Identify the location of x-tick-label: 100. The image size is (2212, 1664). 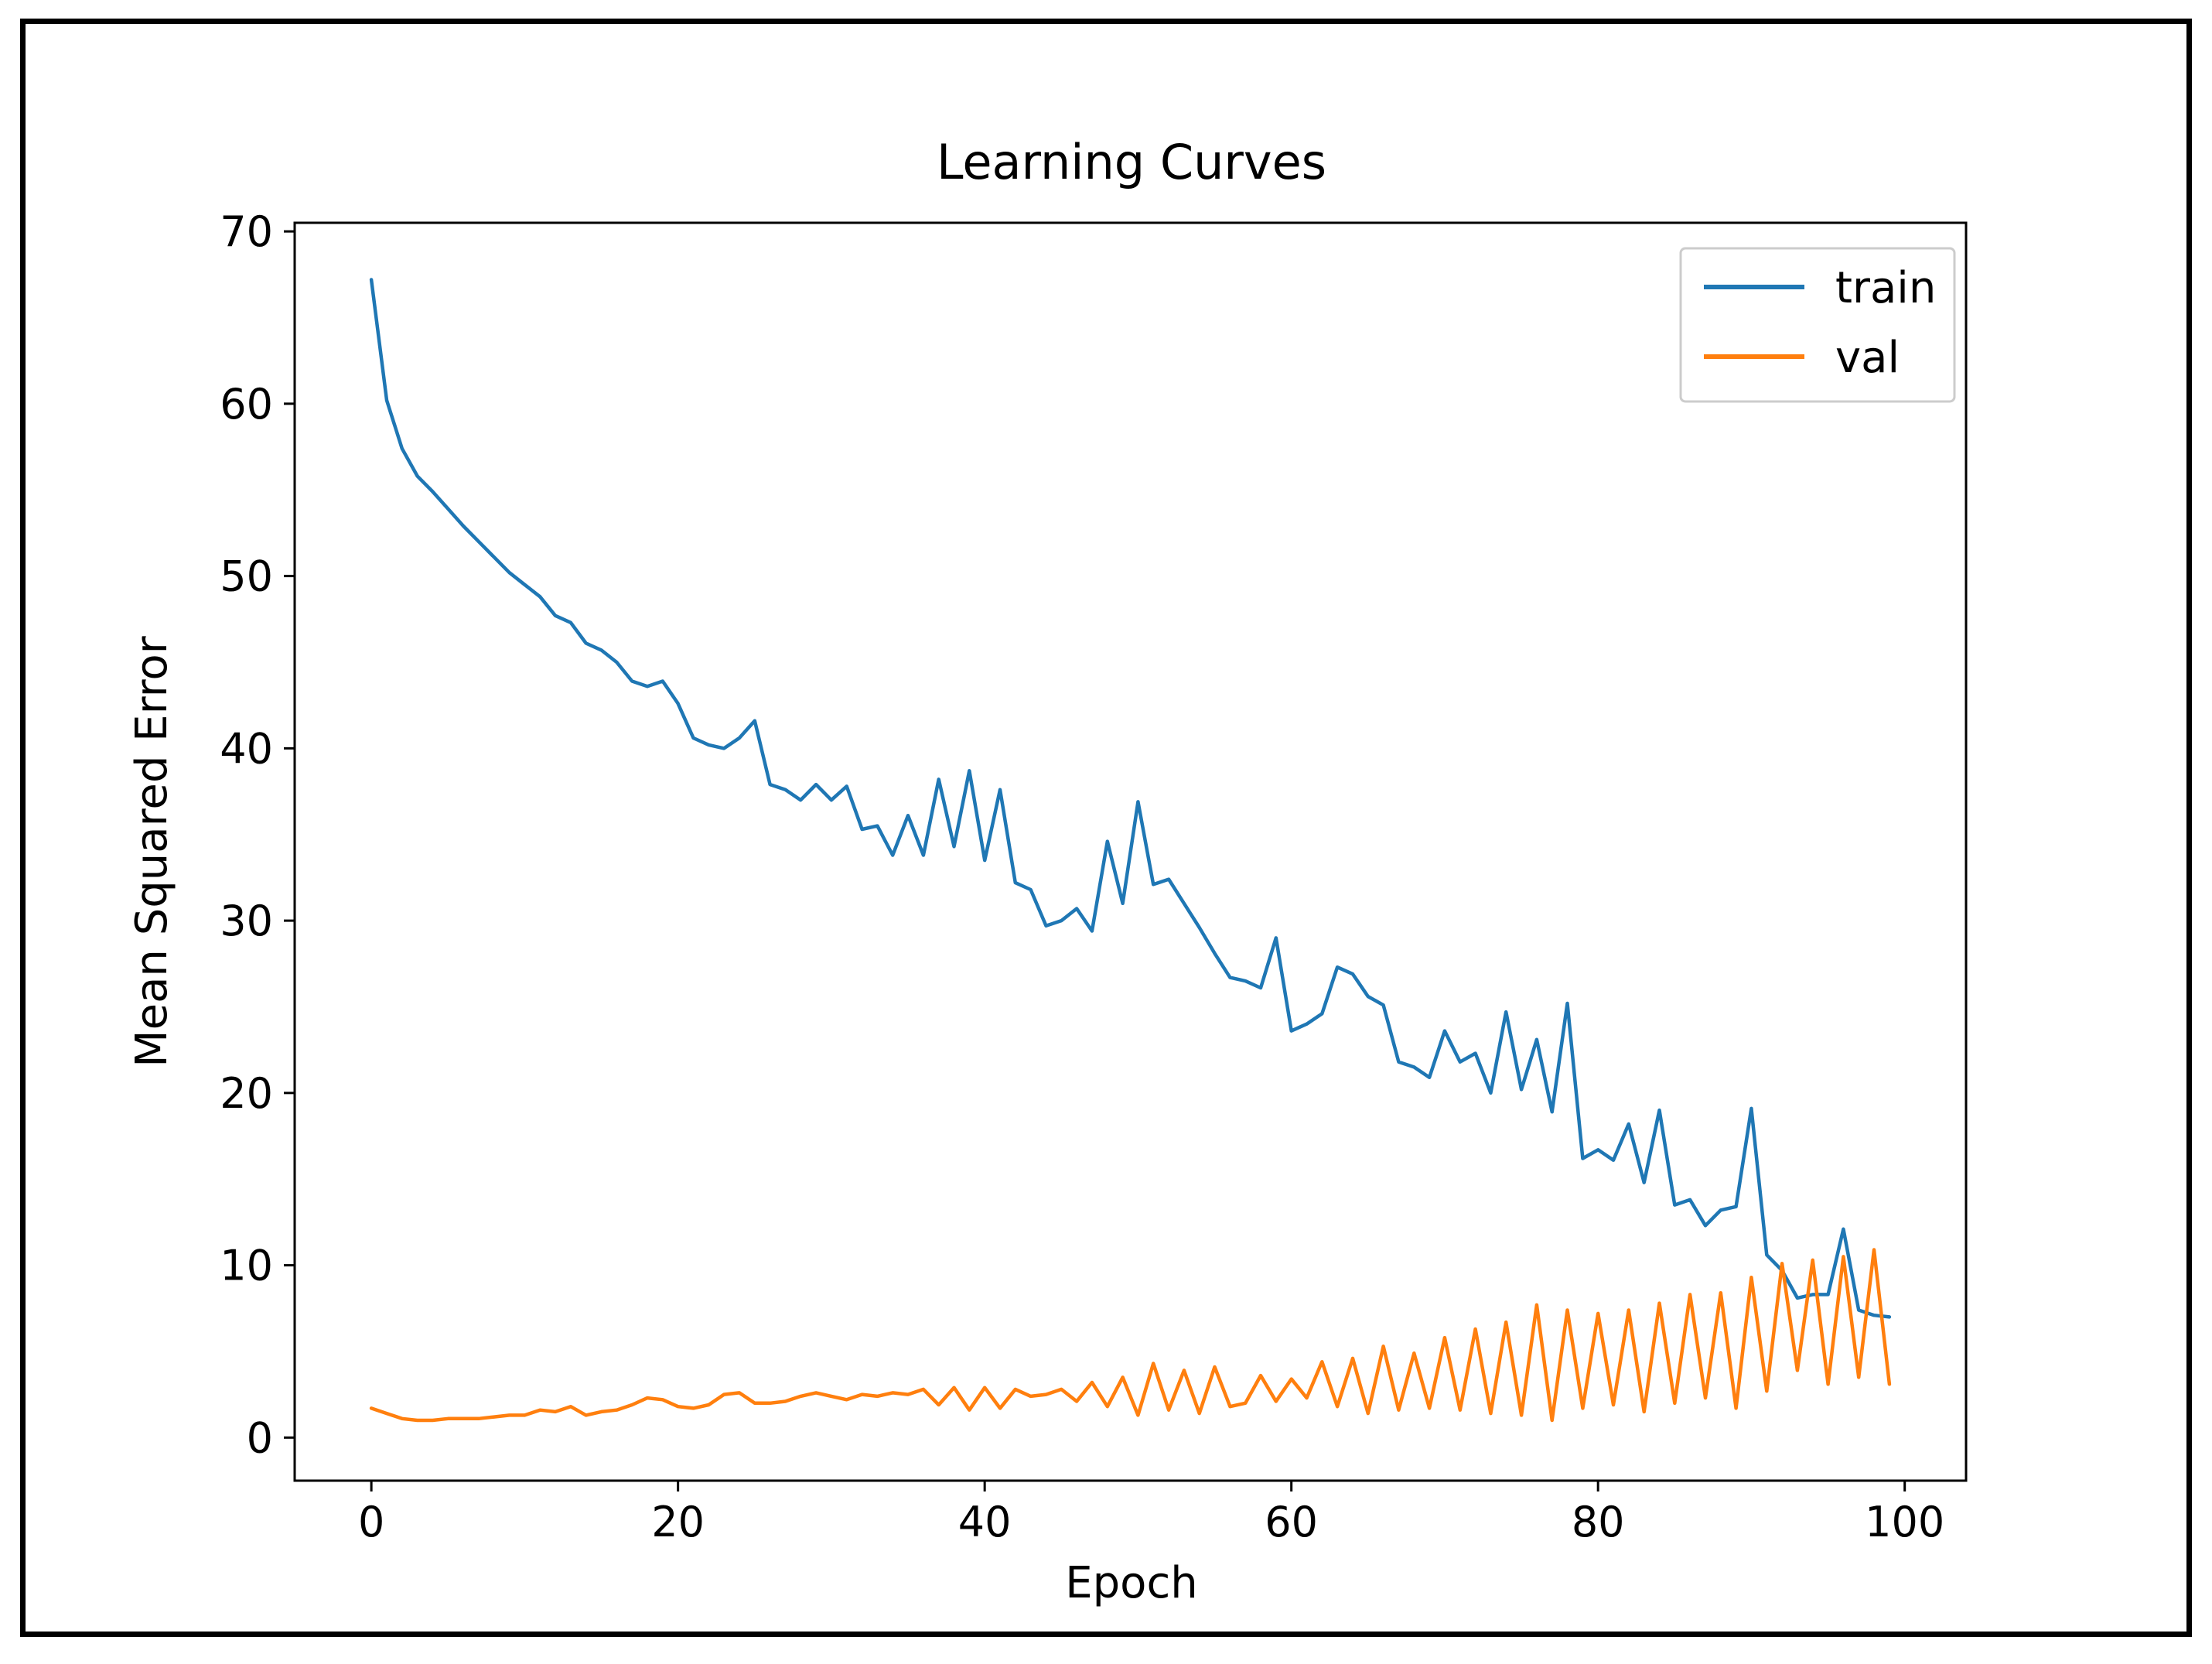
(1904, 1522).